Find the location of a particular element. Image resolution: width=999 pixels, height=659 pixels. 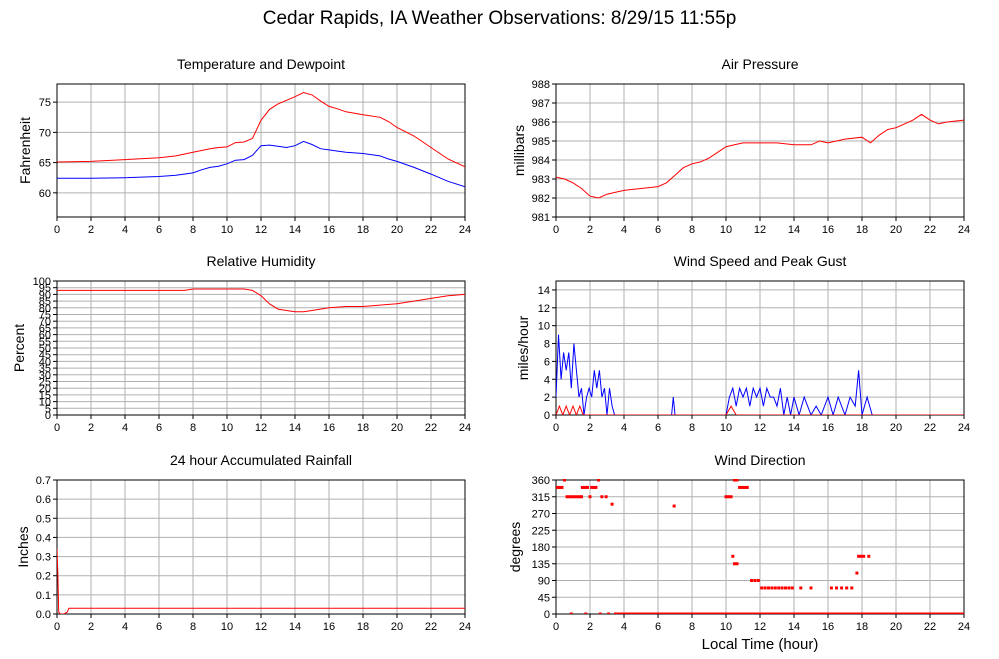

y-tick-label: 983 is located at coordinates (541, 180).